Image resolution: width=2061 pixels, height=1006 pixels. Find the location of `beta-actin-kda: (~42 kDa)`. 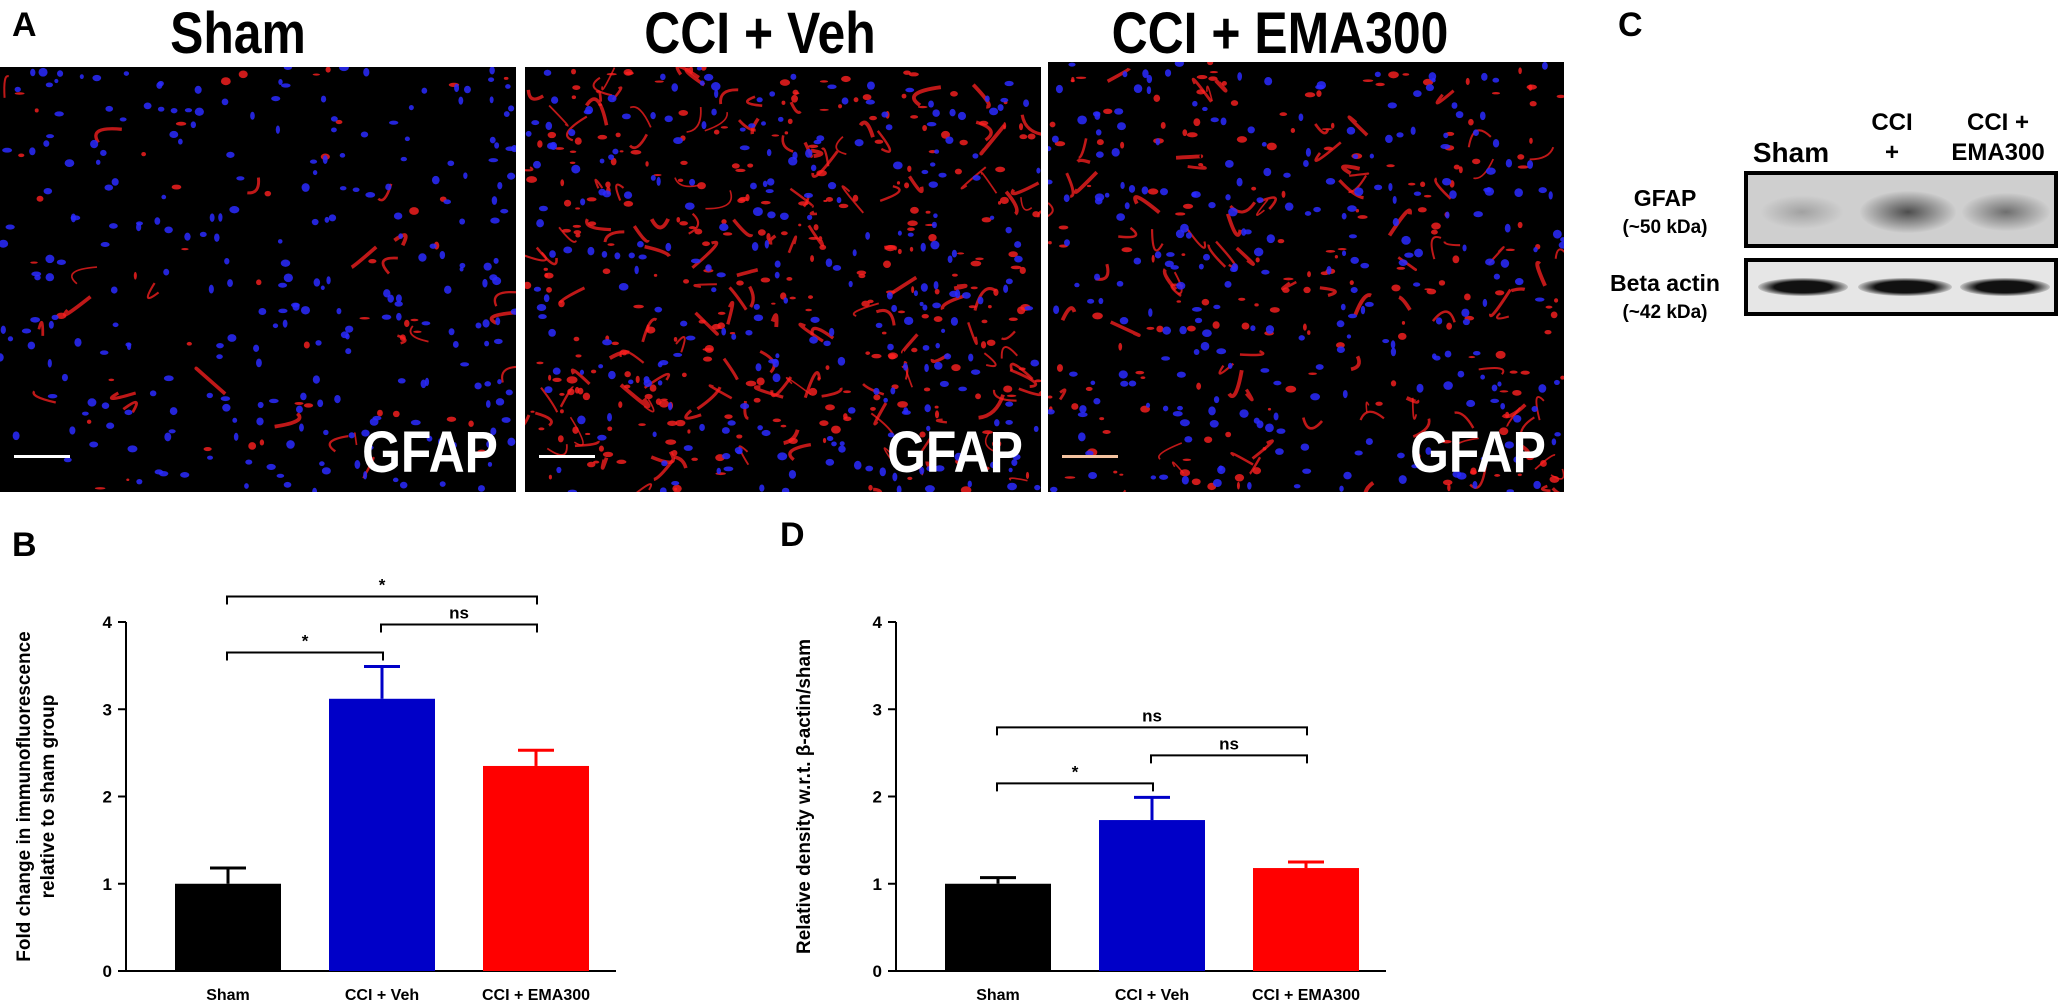

beta-actin-kda: (~42 kDa) is located at coordinates (1665, 312).